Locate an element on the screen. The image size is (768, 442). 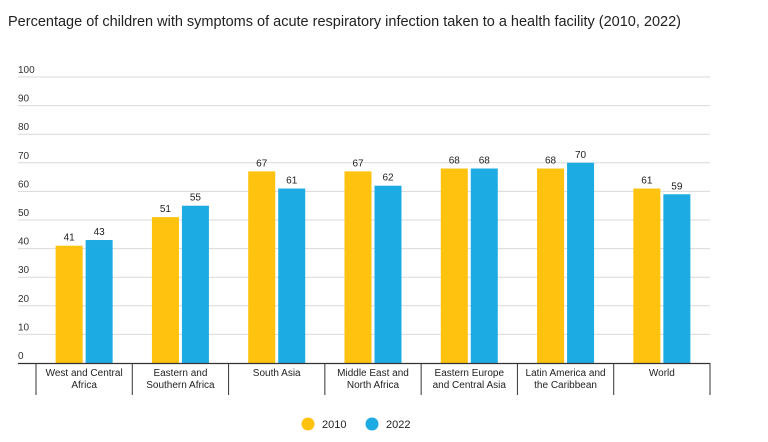
y-tick-label: 10 is located at coordinates (24, 327).